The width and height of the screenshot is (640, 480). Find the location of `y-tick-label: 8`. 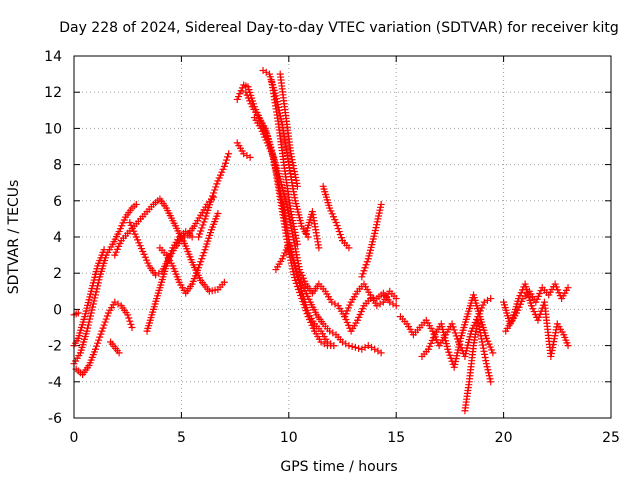

y-tick-label: 8 is located at coordinates (57, 166).